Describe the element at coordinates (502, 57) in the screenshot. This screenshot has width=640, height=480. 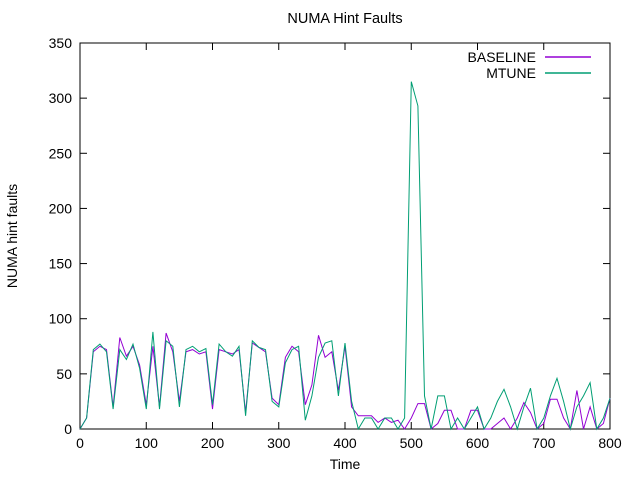
I see `legend-label-baseline: BASELINE` at that location.